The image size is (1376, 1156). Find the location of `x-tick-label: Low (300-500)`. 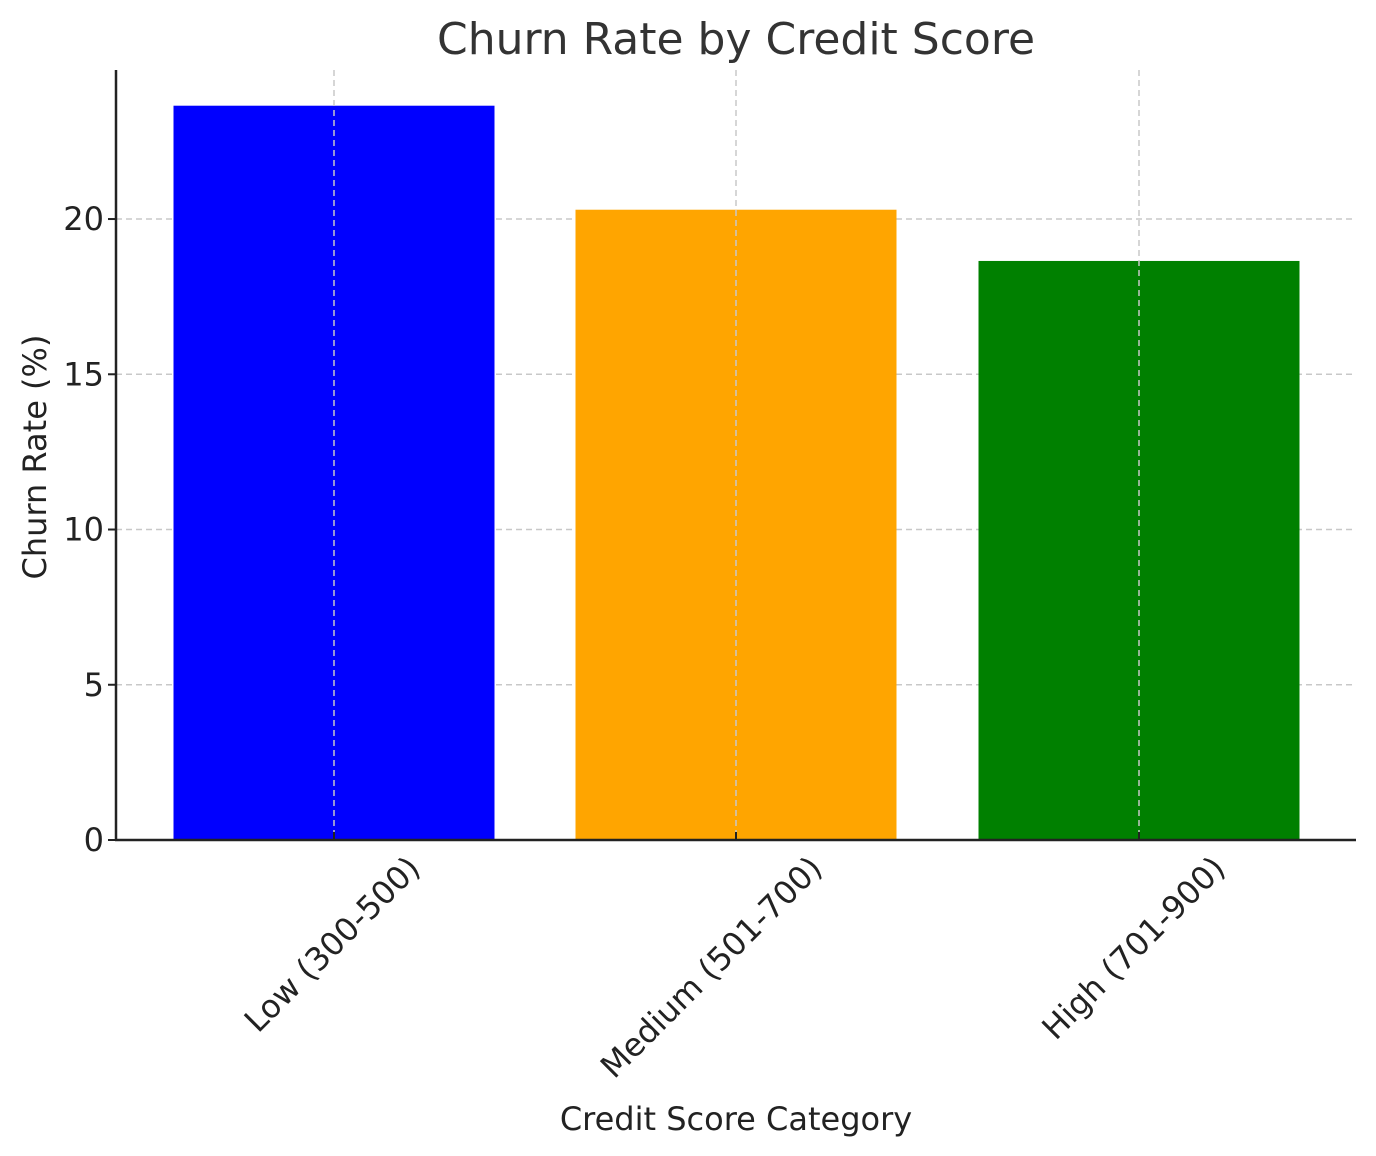

x-tick-label: Low (300-500) is located at coordinates (332, 944).